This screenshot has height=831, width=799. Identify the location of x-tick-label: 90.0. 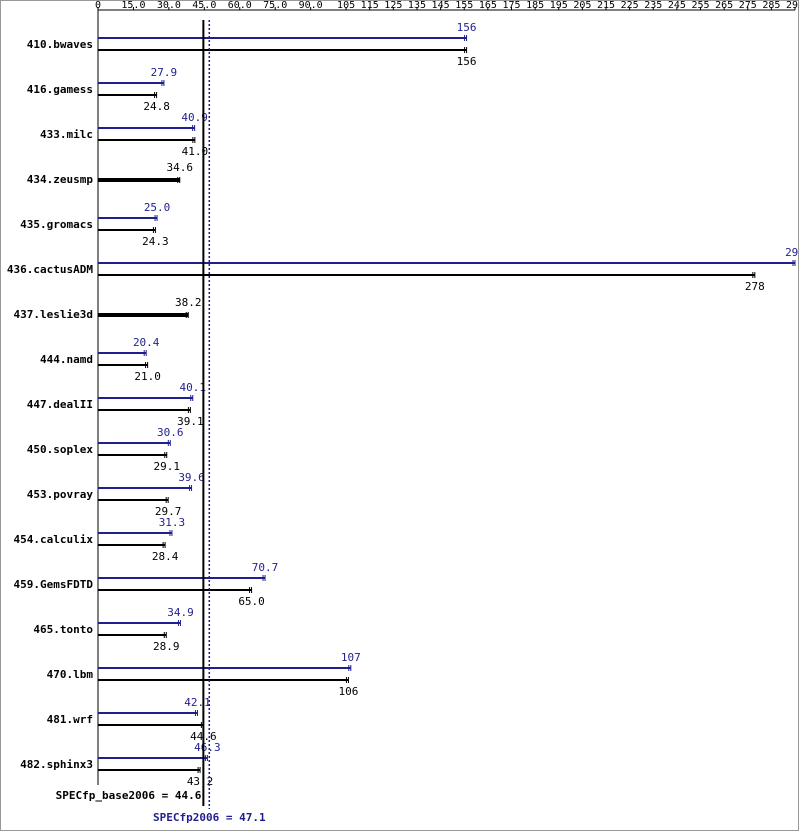
(311, 5).